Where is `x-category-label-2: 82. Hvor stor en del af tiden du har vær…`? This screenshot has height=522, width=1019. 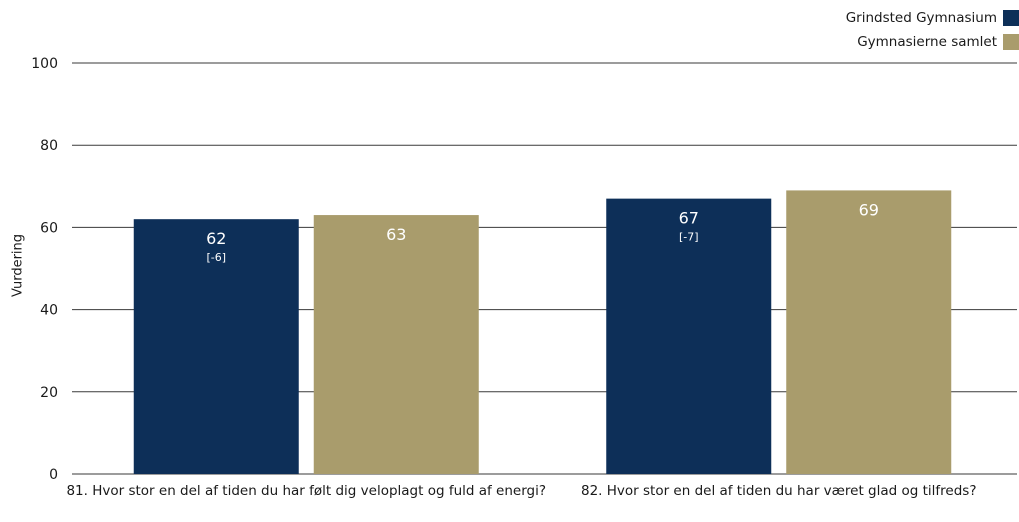
x-category-label-2: 82. Hvor stor en del af tiden du har vær… is located at coordinates (778, 491).